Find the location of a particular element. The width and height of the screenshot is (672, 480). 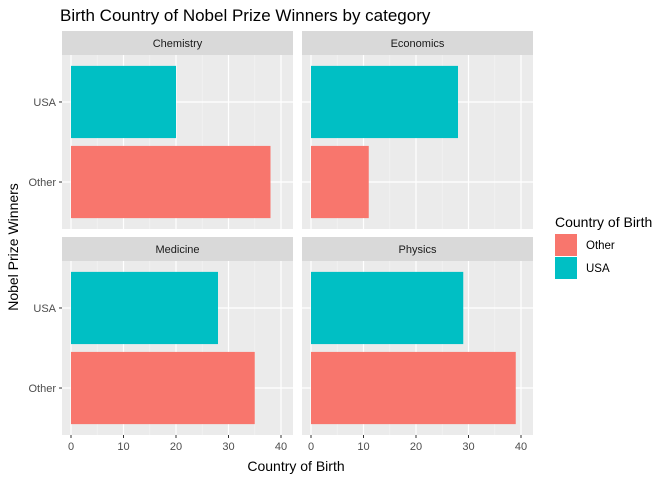

y-tick-label-chemistry-other: Other is located at coordinates (42, 183).